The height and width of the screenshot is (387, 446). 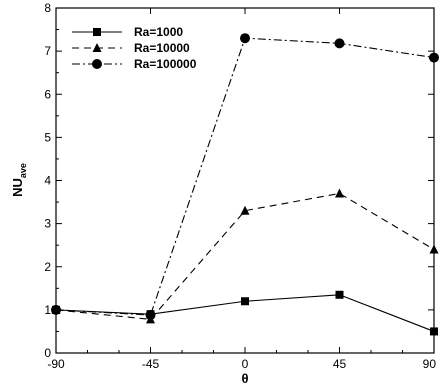 What do you see at coordinates (47, 137) in the screenshot?
I see `y-tick-label: 5` at bounding box center [47, 137].